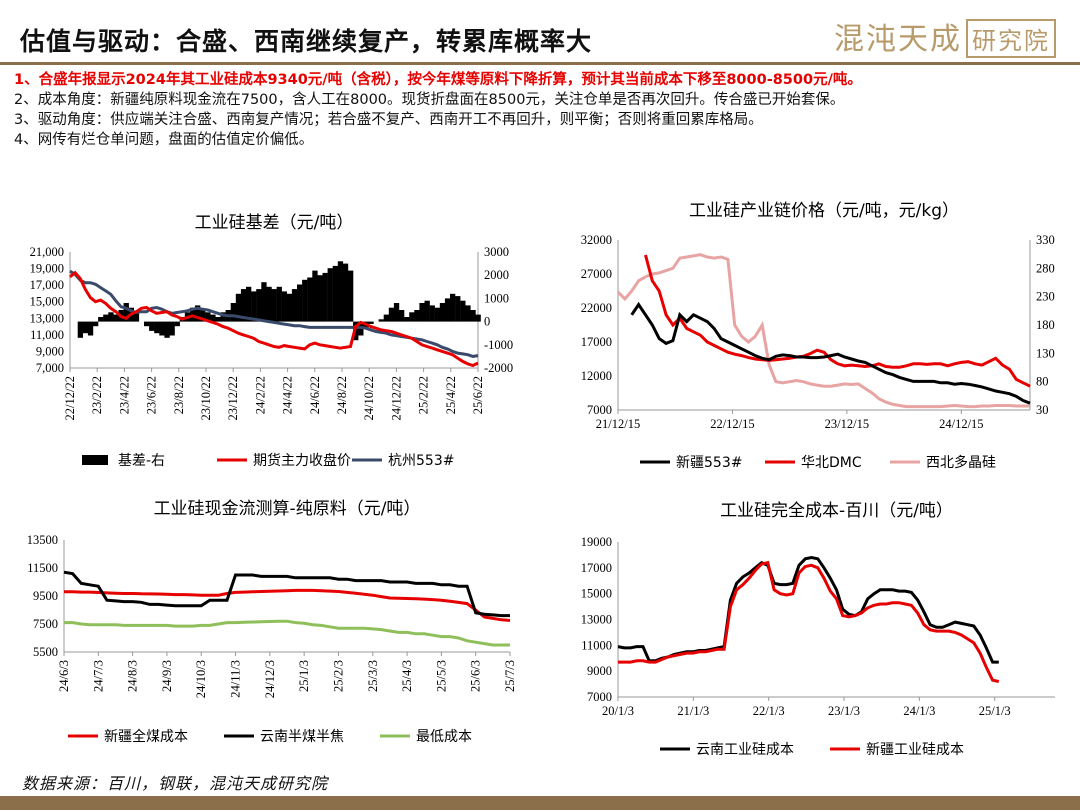  What do you see at coordinates (47, 318) in the screenshot?
I see `y-tick-label: 13,000` at bounding box center [47, 318].